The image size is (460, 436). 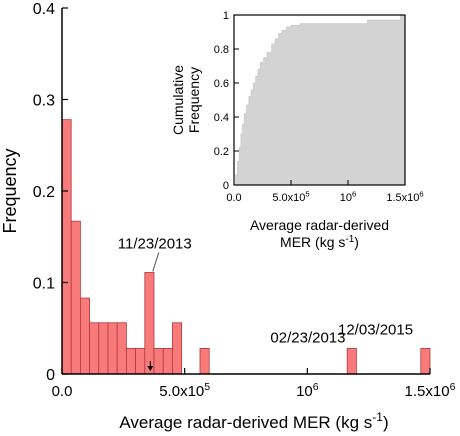 I want to click on inset-y-tick-label: 0.4, so click(x=221, y=118).